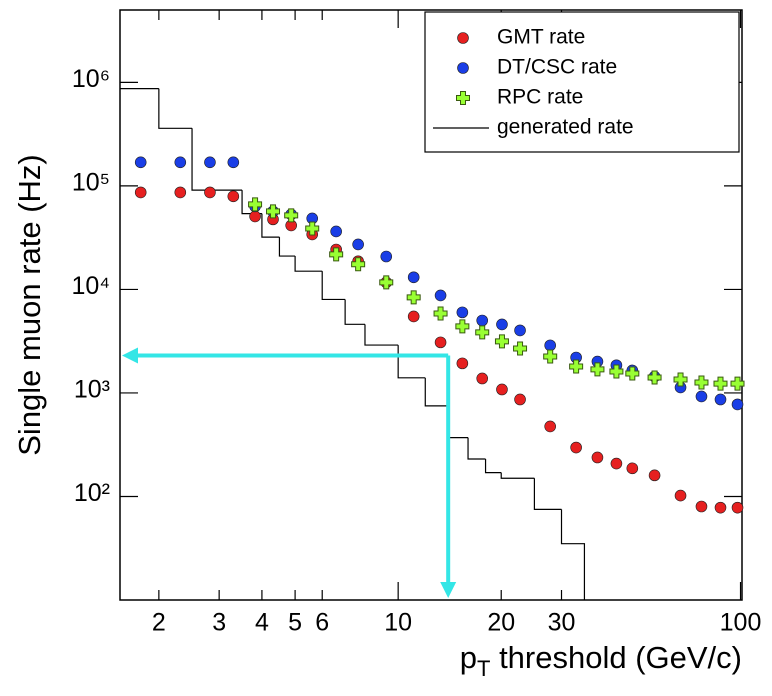  I want to click on legend-label: RPC rate, so click(540, 97).